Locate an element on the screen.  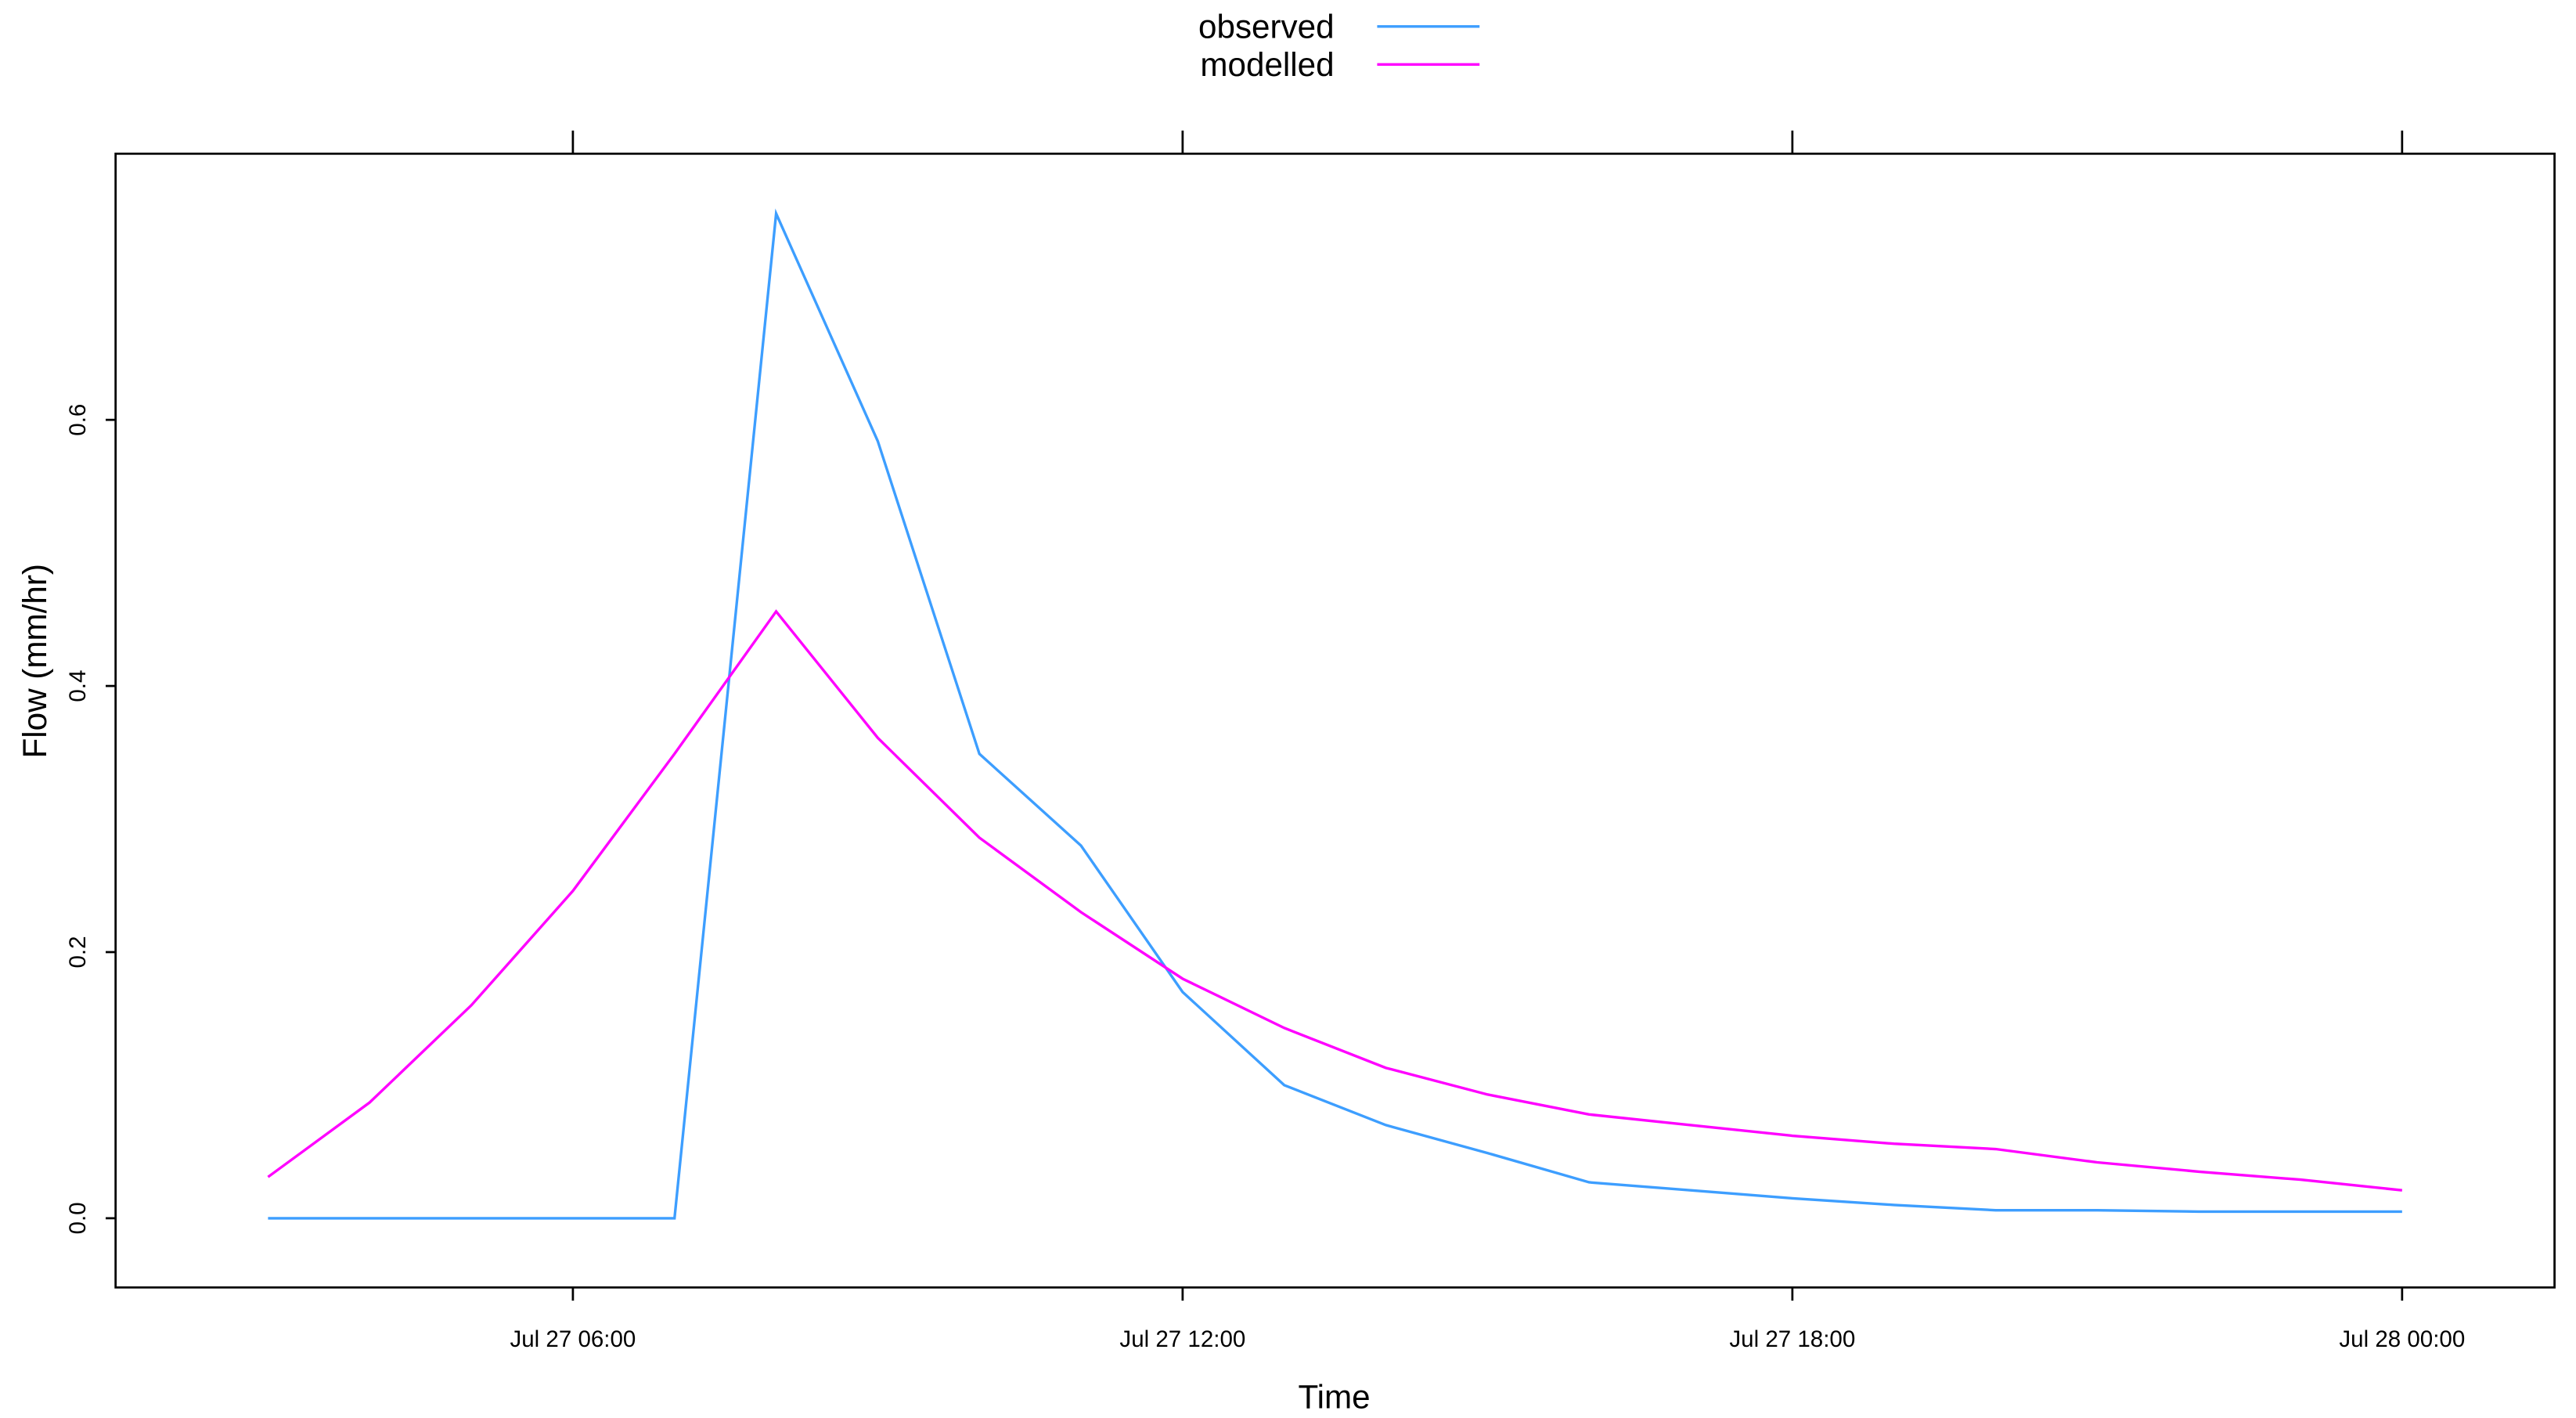
x-tick-label: Jul 27 12:00 is located at coordinates (1182, 1339).